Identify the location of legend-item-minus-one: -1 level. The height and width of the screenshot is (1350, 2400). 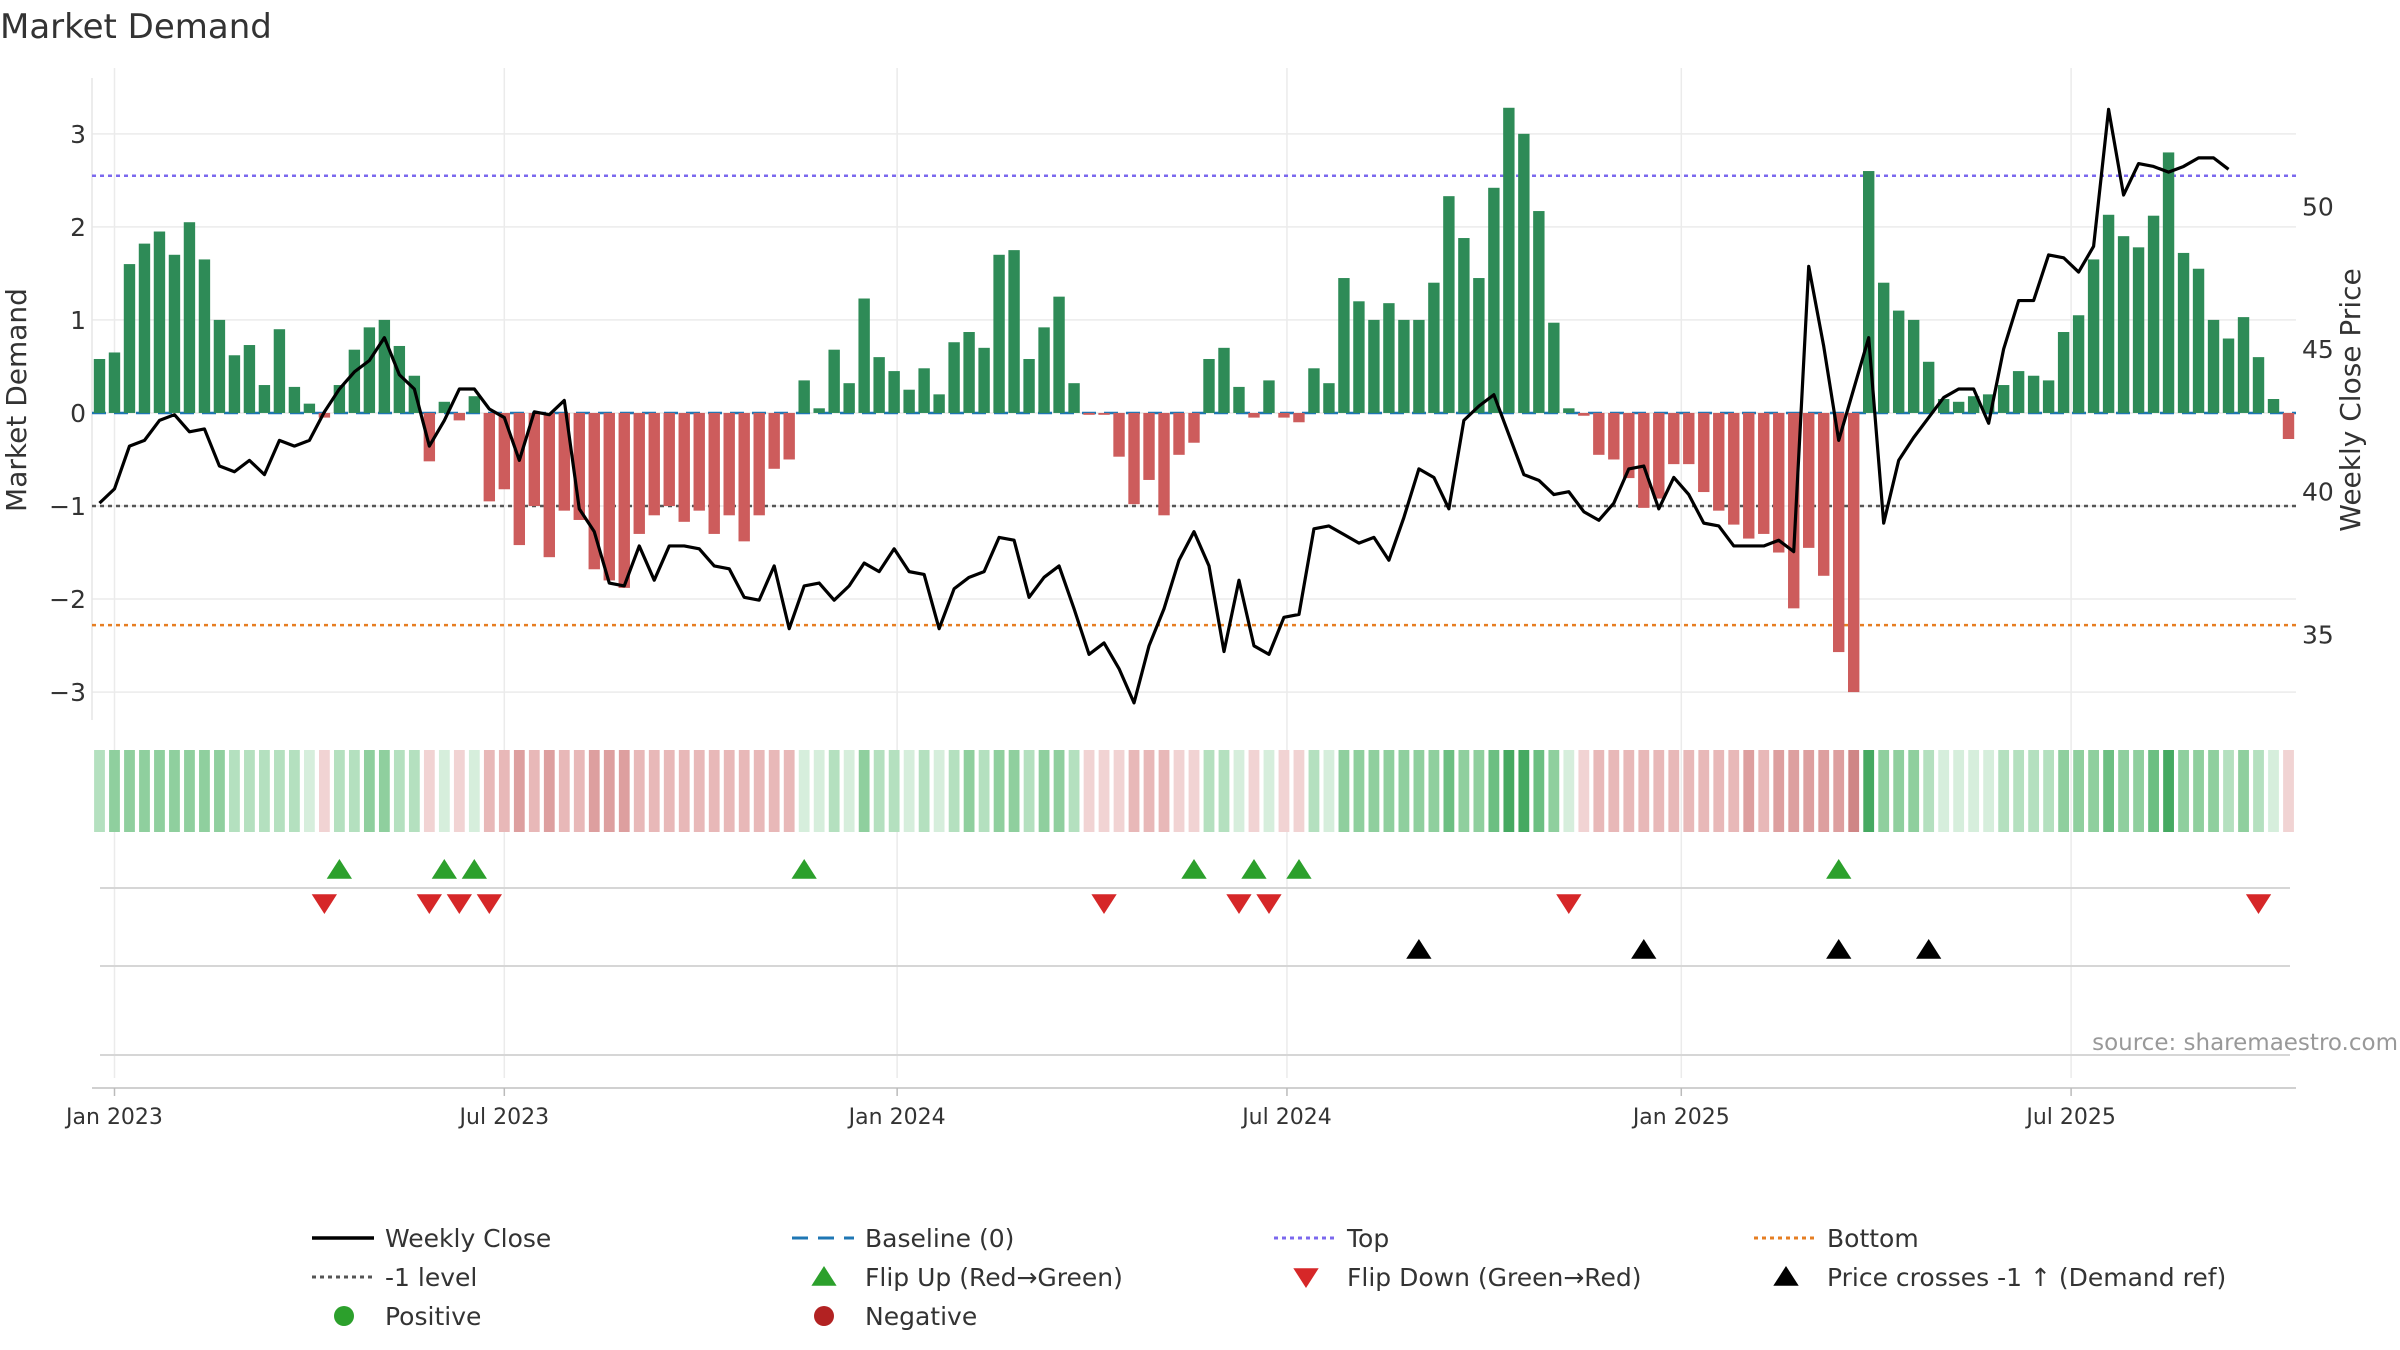
(394, 1277).